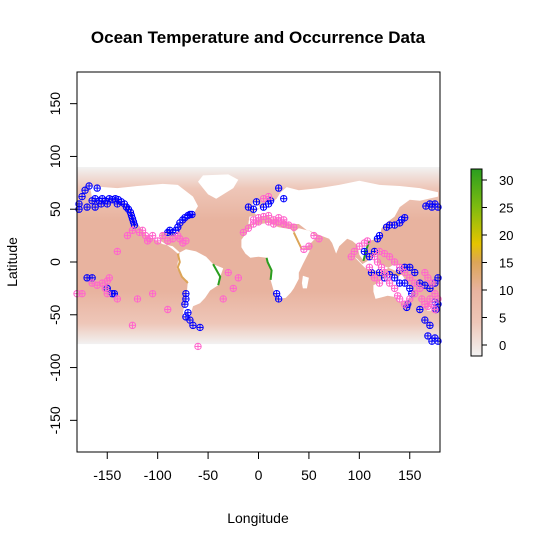 The height and width of the screenshot is (539, 536). What do you see at coordinates (305, 282) in the screenshot?
I see `land-madagascar` at bounding box center [305, 282].